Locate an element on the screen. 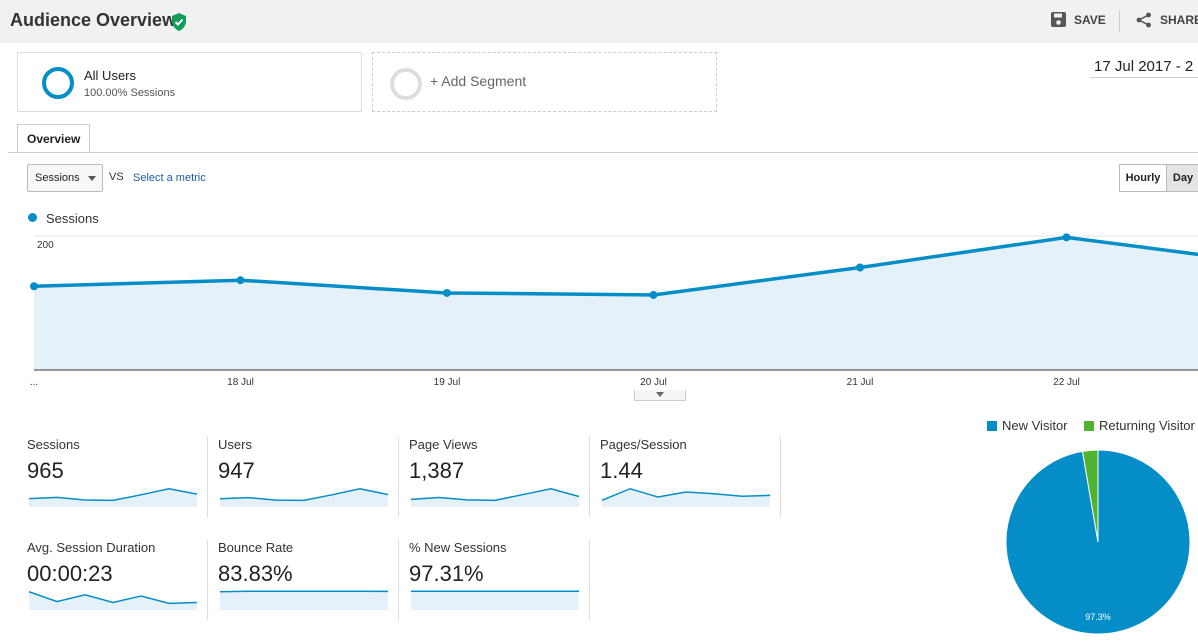 The width and height of the screenshot is (1198, 643). metric-label: Page Views is located at coordinates (443, 444).